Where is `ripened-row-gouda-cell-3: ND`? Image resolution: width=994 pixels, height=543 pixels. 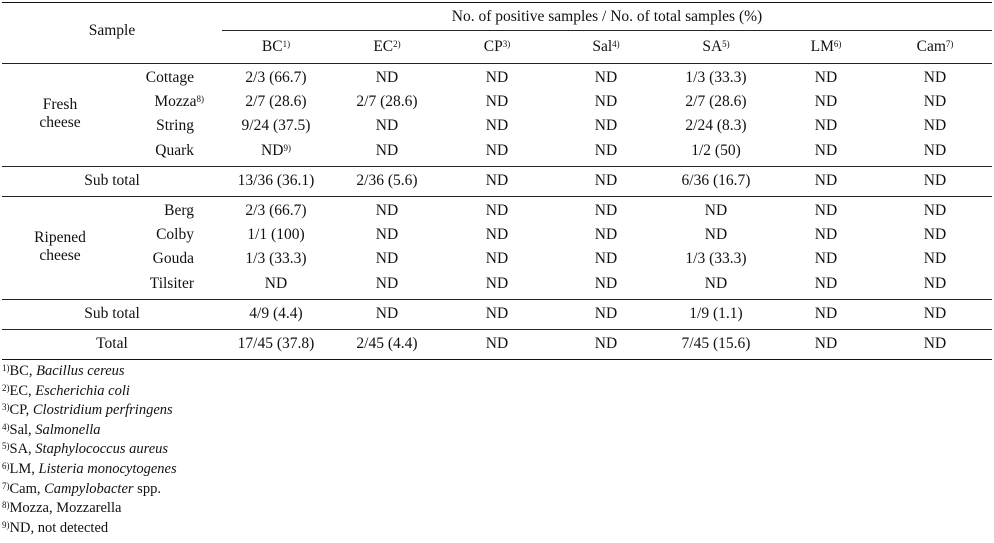
ripened-row-gouda-cell-3: ND is located at coordinates (606, 259).